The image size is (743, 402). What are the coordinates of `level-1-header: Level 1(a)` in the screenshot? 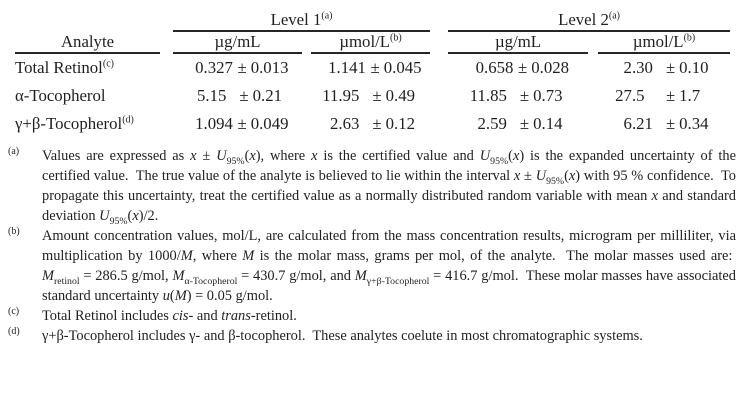 It's located at (302, 21).